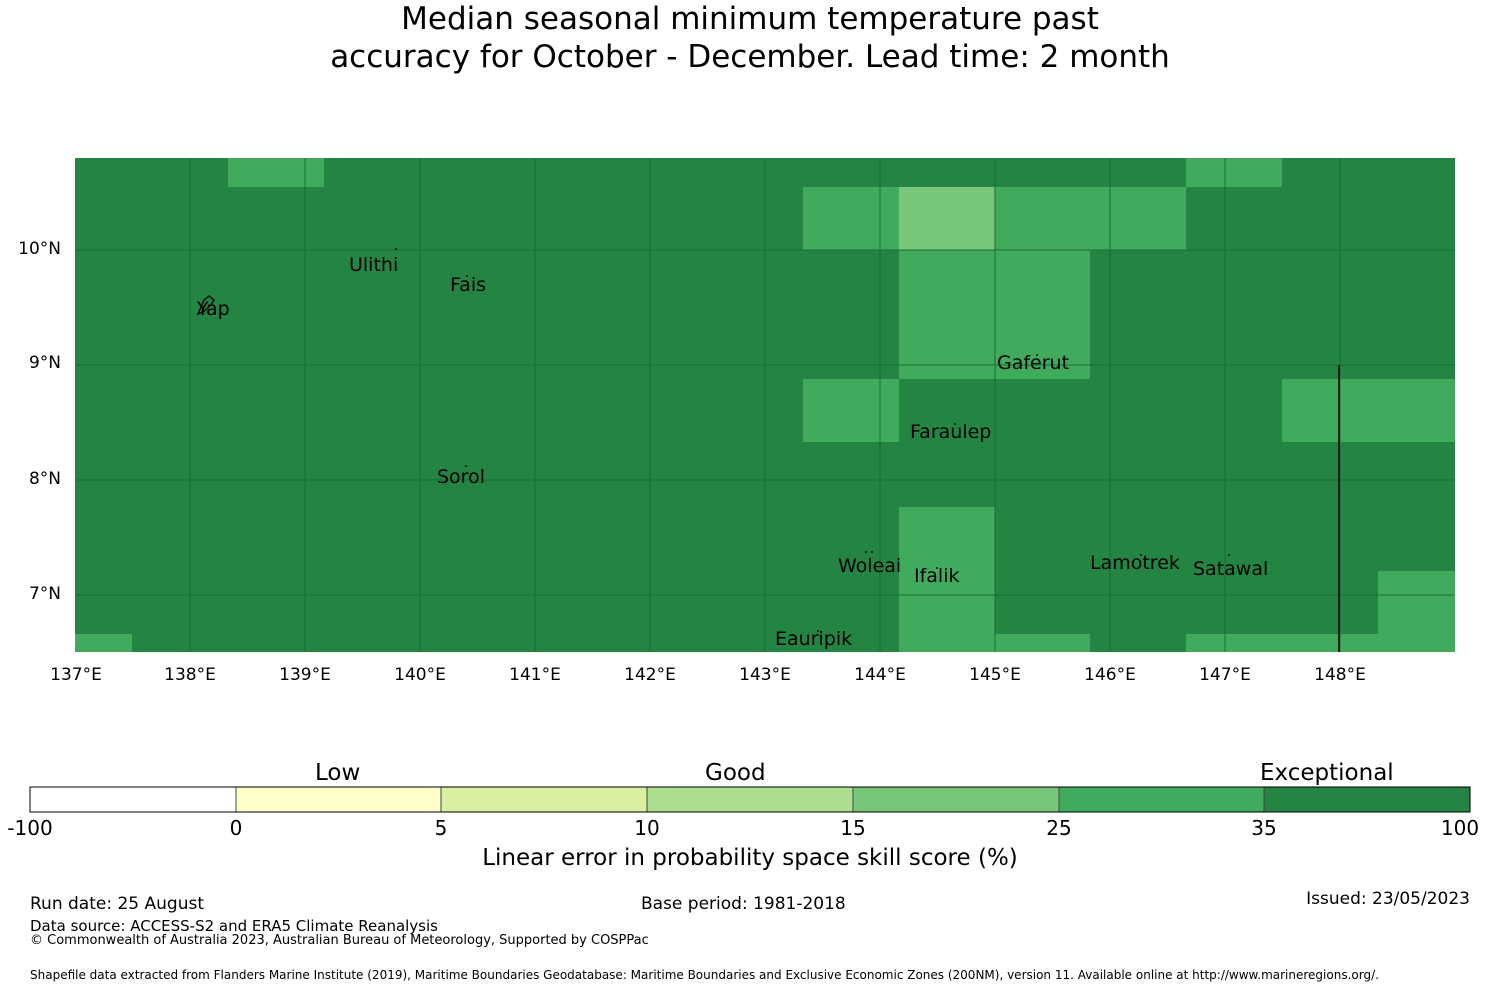 The height and width of the screenshot is (990, 1500). What do you see at coordinates (190, 675) in the screenshot?
I see `lon-label: 138°E` at bounding box center [190, 675].